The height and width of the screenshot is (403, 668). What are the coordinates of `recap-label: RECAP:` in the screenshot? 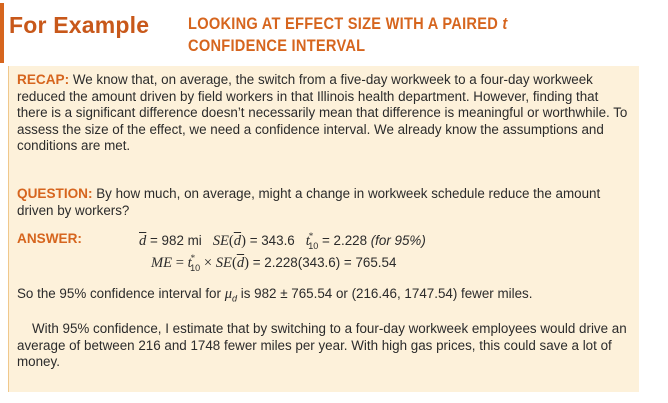 It's located at (43, 79).